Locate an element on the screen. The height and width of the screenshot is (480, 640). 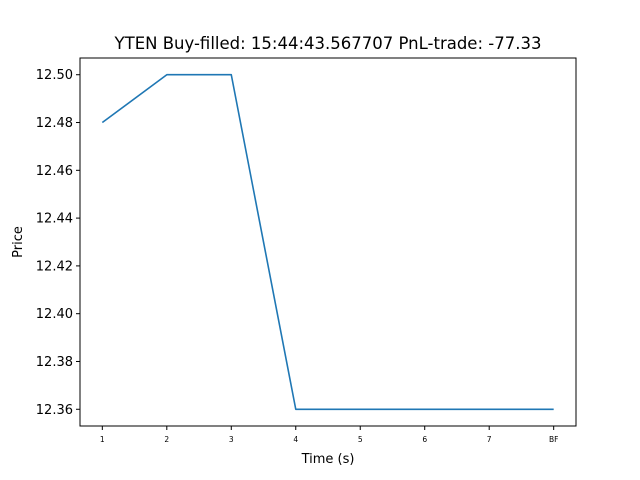
y-axis-label: Price is located at coordinates (18, 242).